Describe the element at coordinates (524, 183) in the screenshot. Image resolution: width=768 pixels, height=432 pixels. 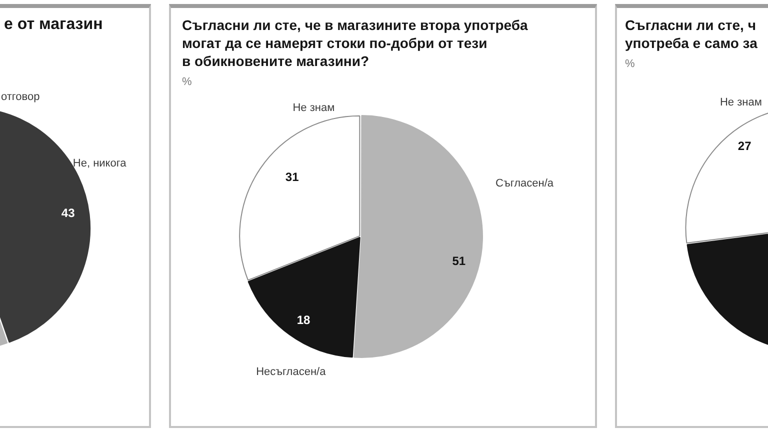
I see `slice-label: Съгласен/а` at that location.